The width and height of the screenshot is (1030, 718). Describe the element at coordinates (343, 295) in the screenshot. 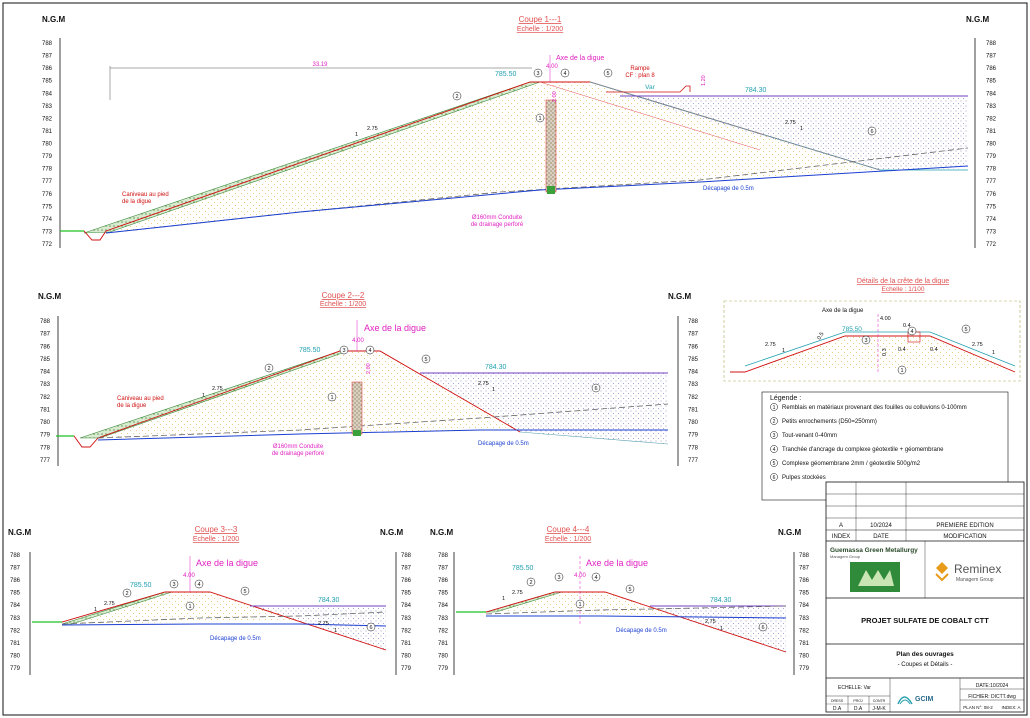

I see `section-title: Coupe 2---2` at that location.